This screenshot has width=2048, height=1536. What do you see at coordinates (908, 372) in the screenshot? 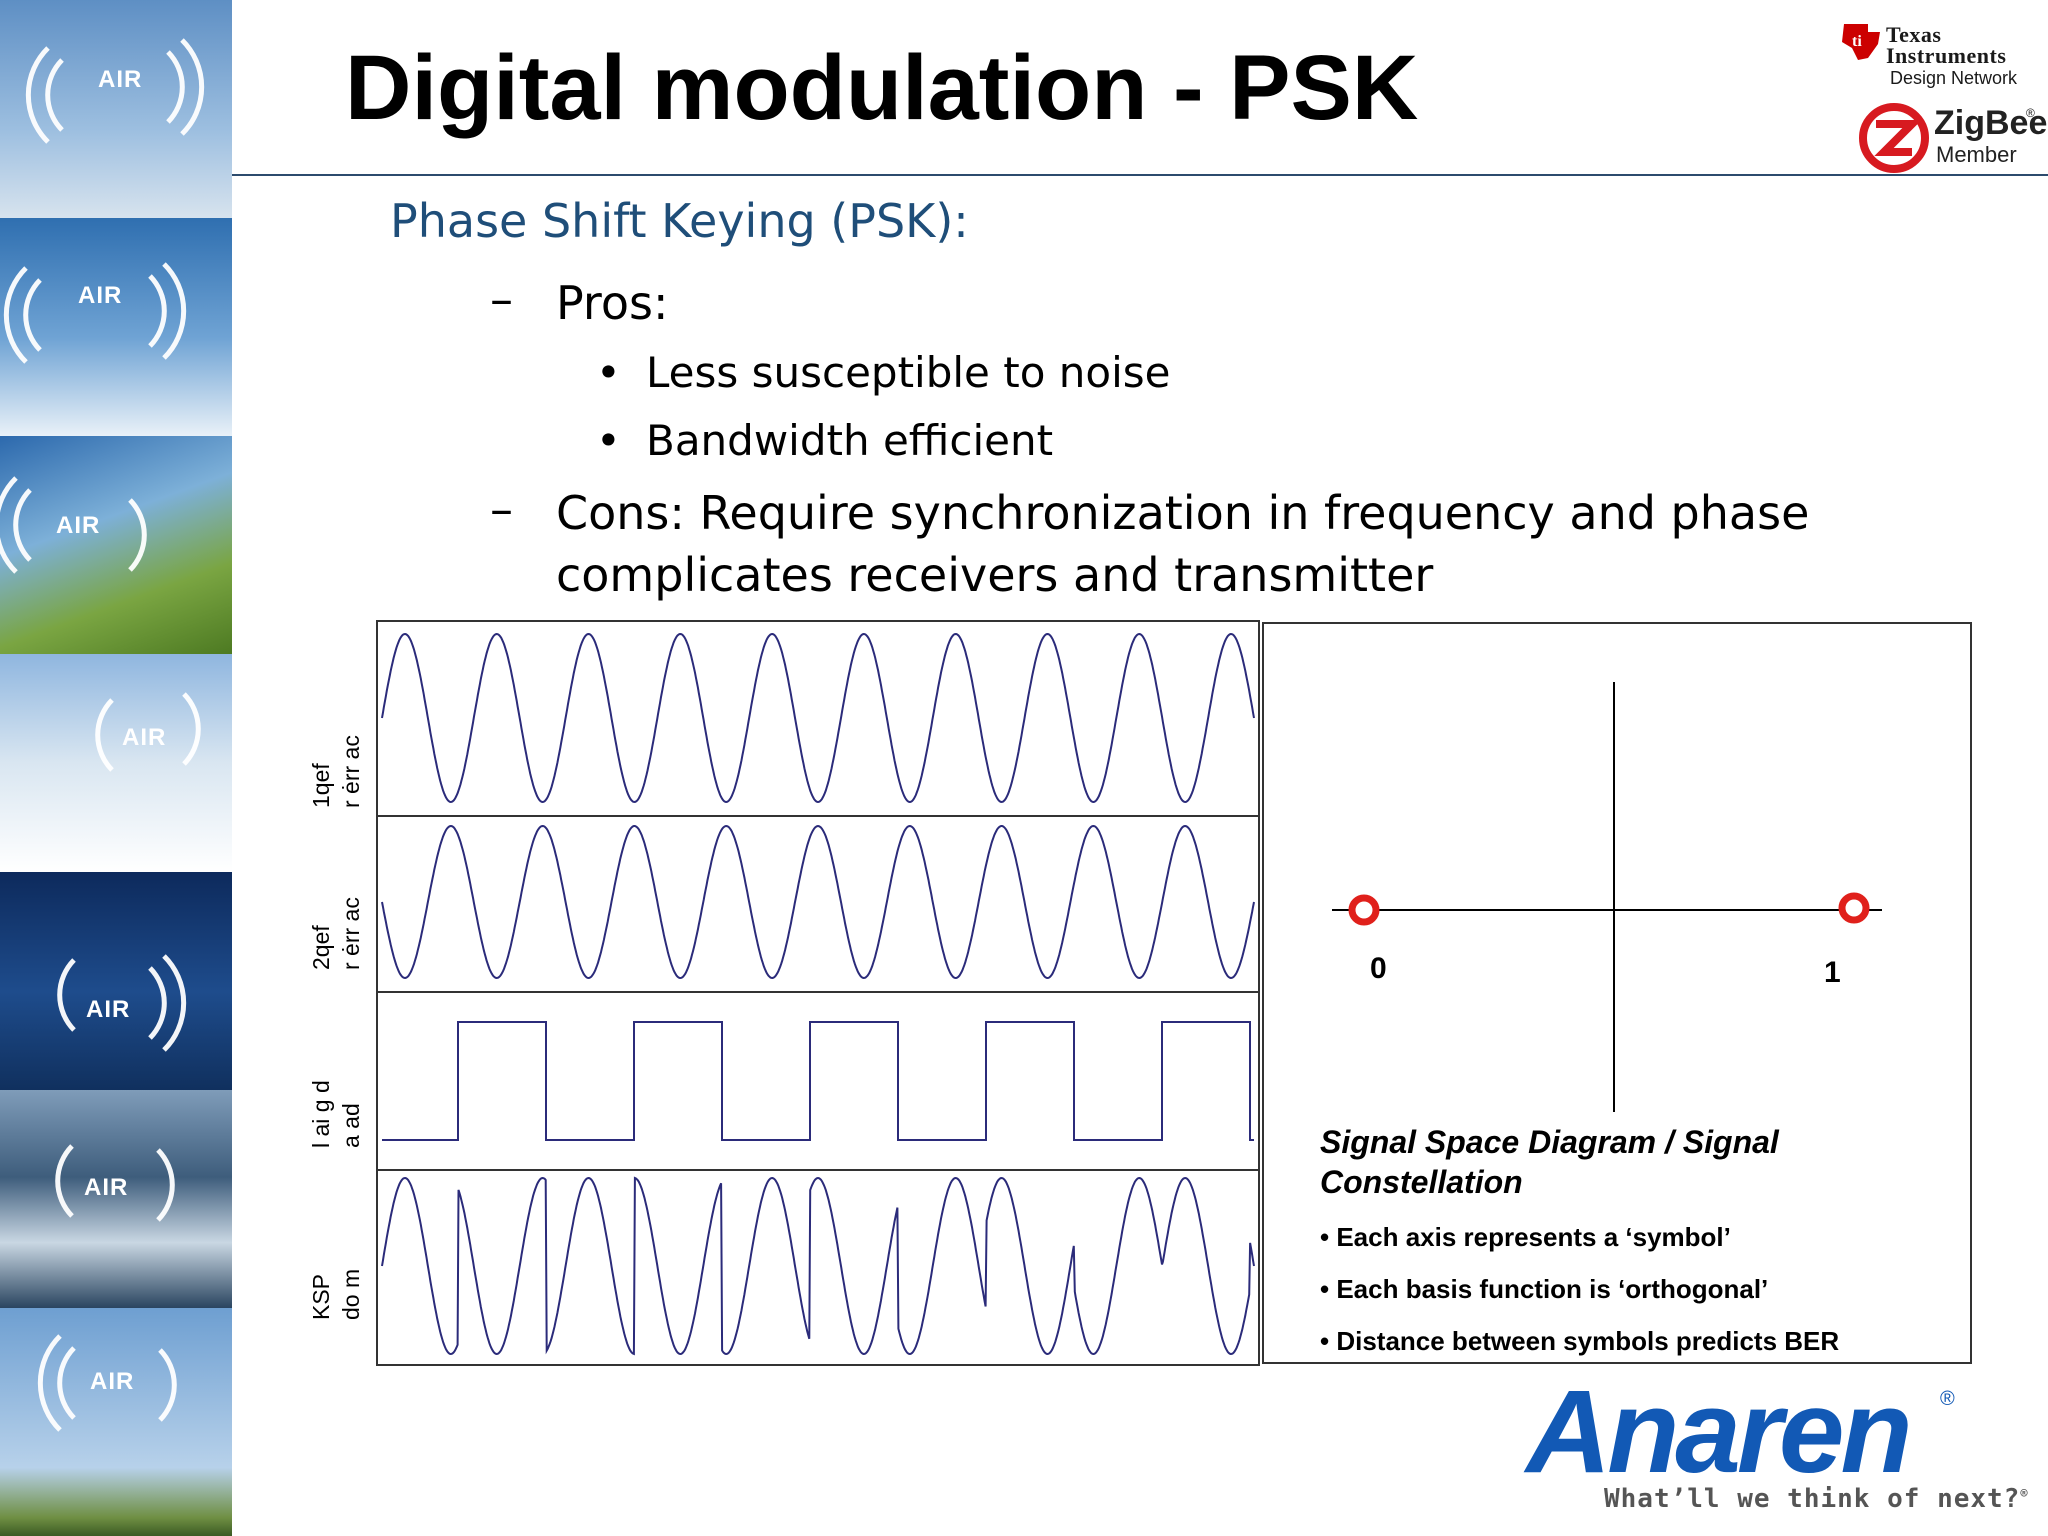
I see `pros-point-text: Less susceptible to noise` at bounding box center [908, 372].